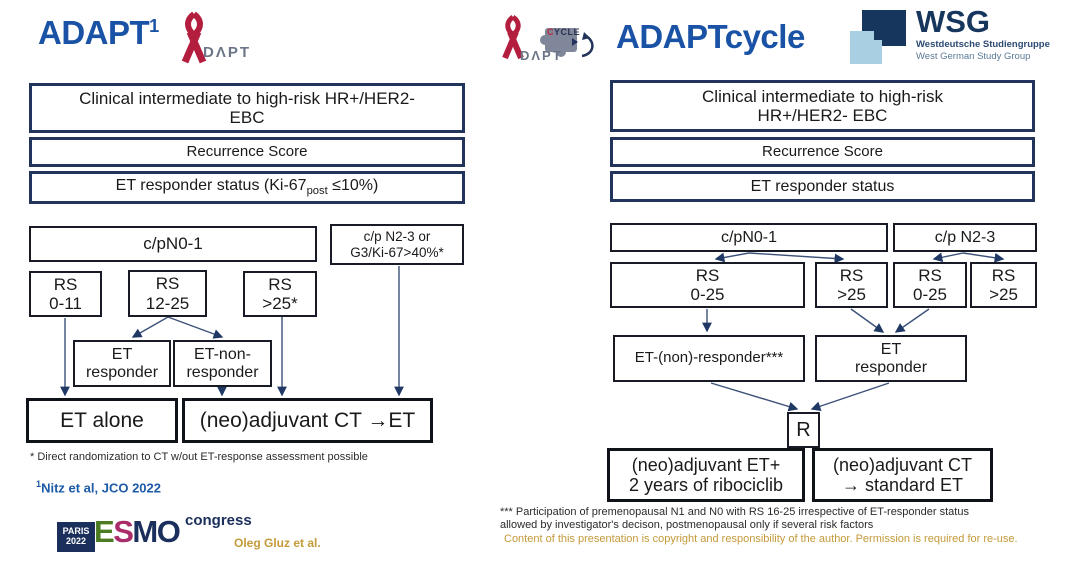  What do you see at coordinates (76, 531) in the screenshot?
I see `esmo-paris-text: PARIS` at bounding box center [76, 531].